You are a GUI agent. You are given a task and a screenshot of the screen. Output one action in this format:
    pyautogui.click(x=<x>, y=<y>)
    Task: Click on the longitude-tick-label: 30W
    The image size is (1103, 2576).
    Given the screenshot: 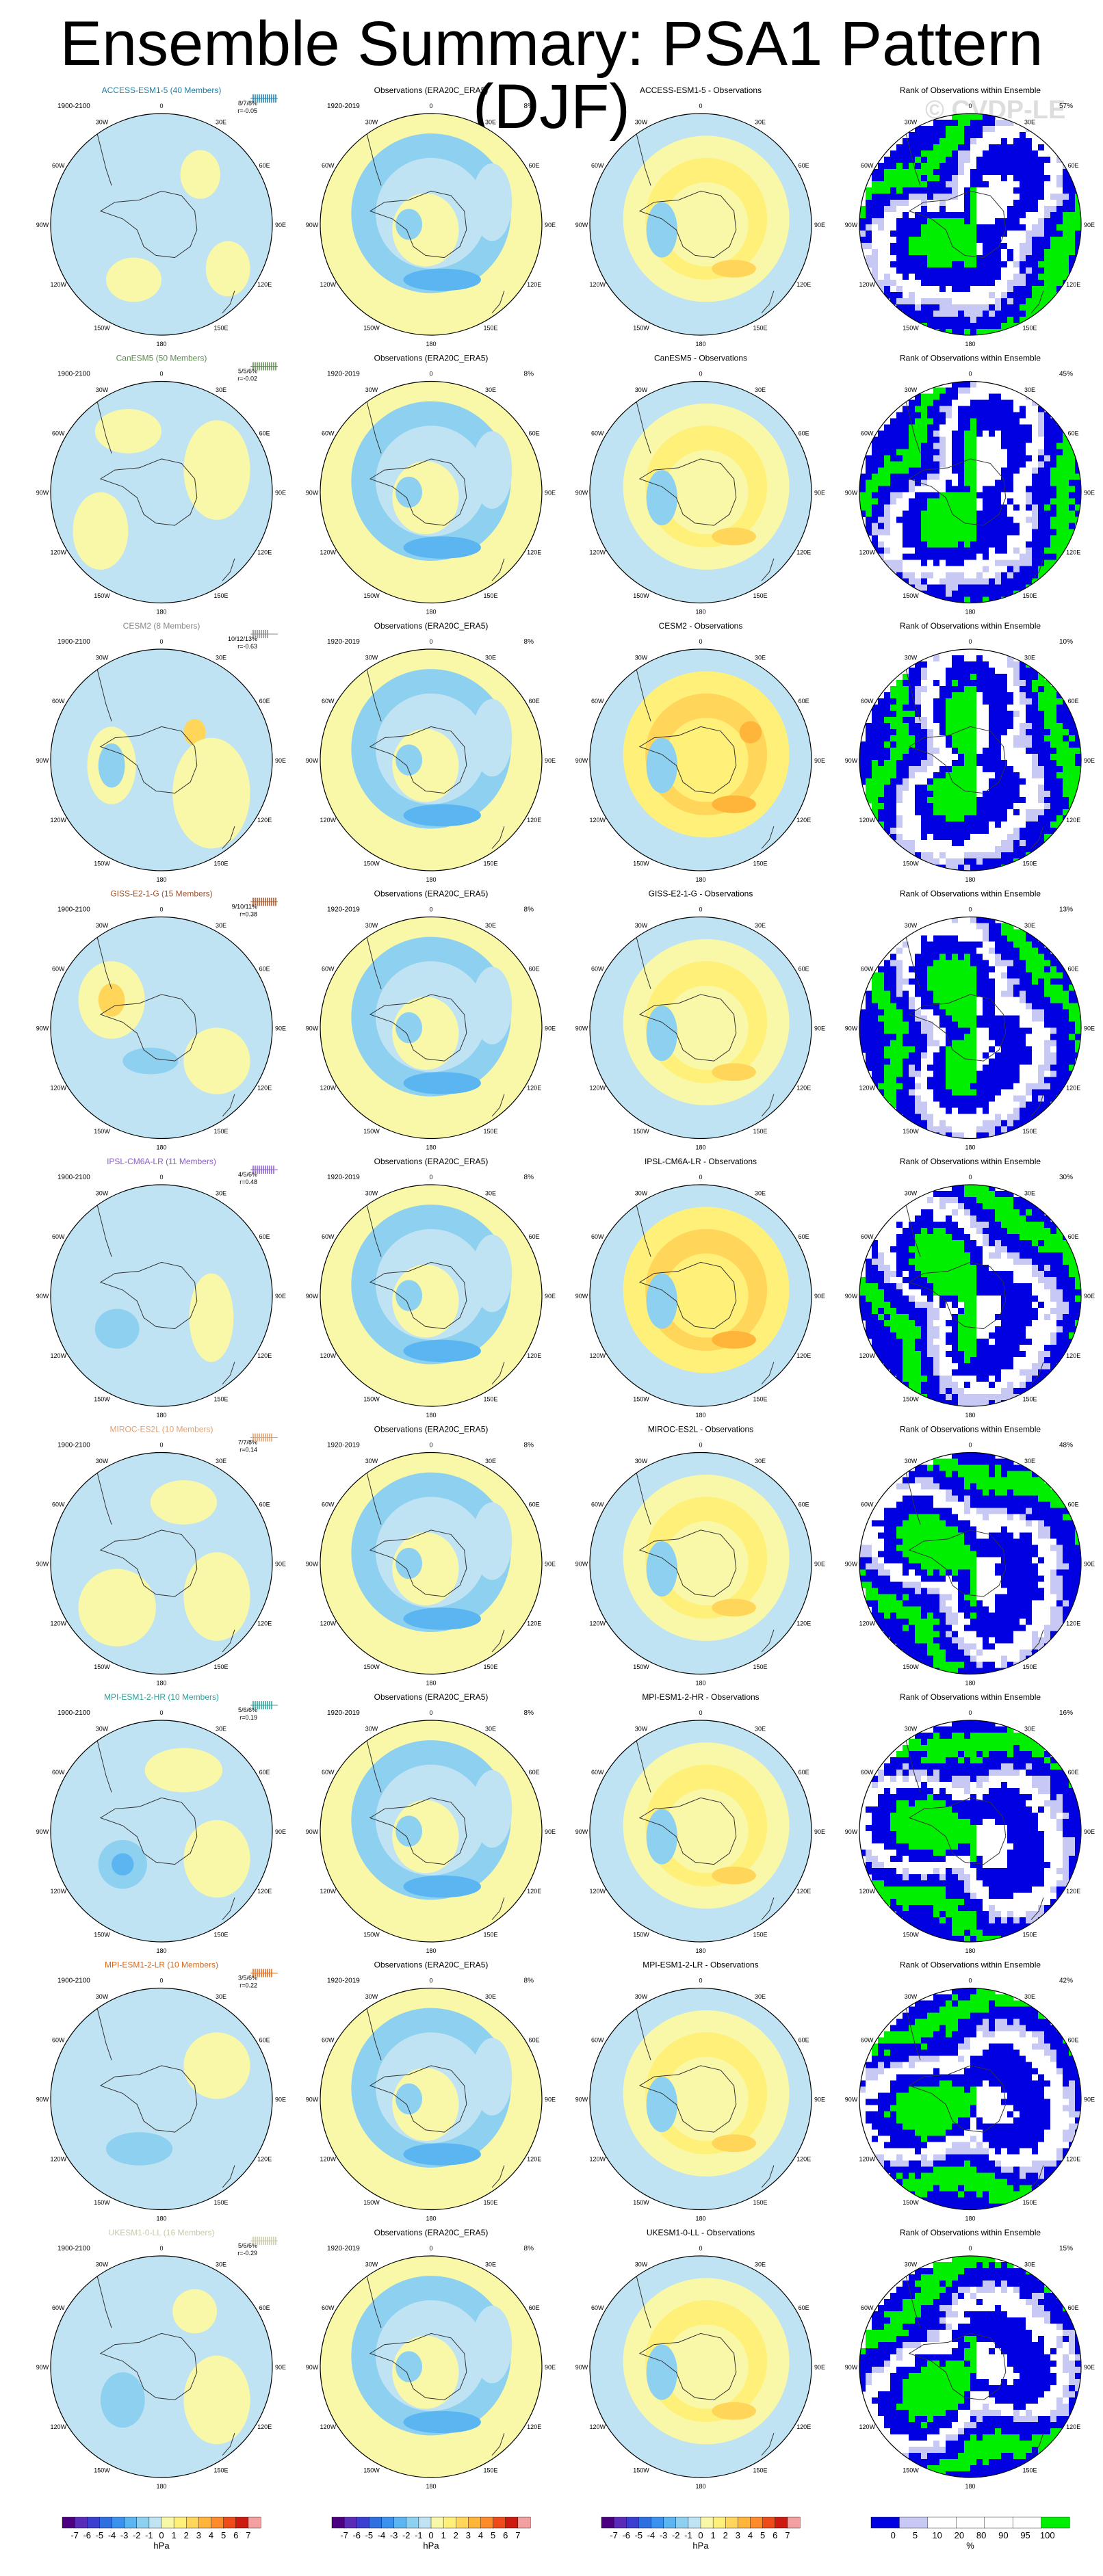 What is the action you would take?
    pyautogui.click(x=911, y=657)
    